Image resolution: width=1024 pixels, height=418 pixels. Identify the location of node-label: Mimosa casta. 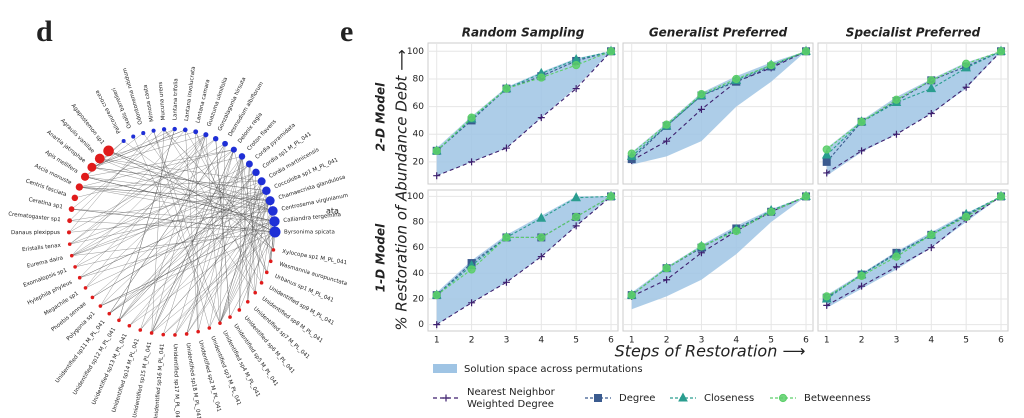
(149, 103).